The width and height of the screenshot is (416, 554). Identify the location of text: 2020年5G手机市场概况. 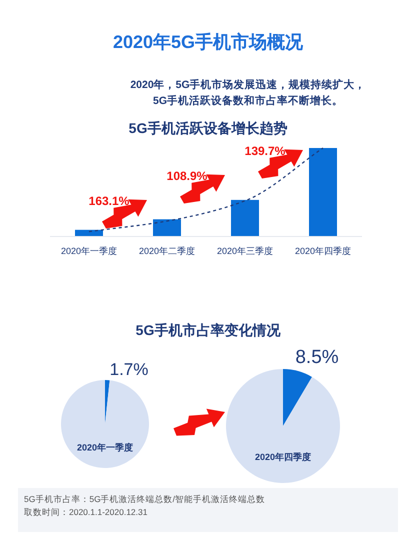
(208, 42).